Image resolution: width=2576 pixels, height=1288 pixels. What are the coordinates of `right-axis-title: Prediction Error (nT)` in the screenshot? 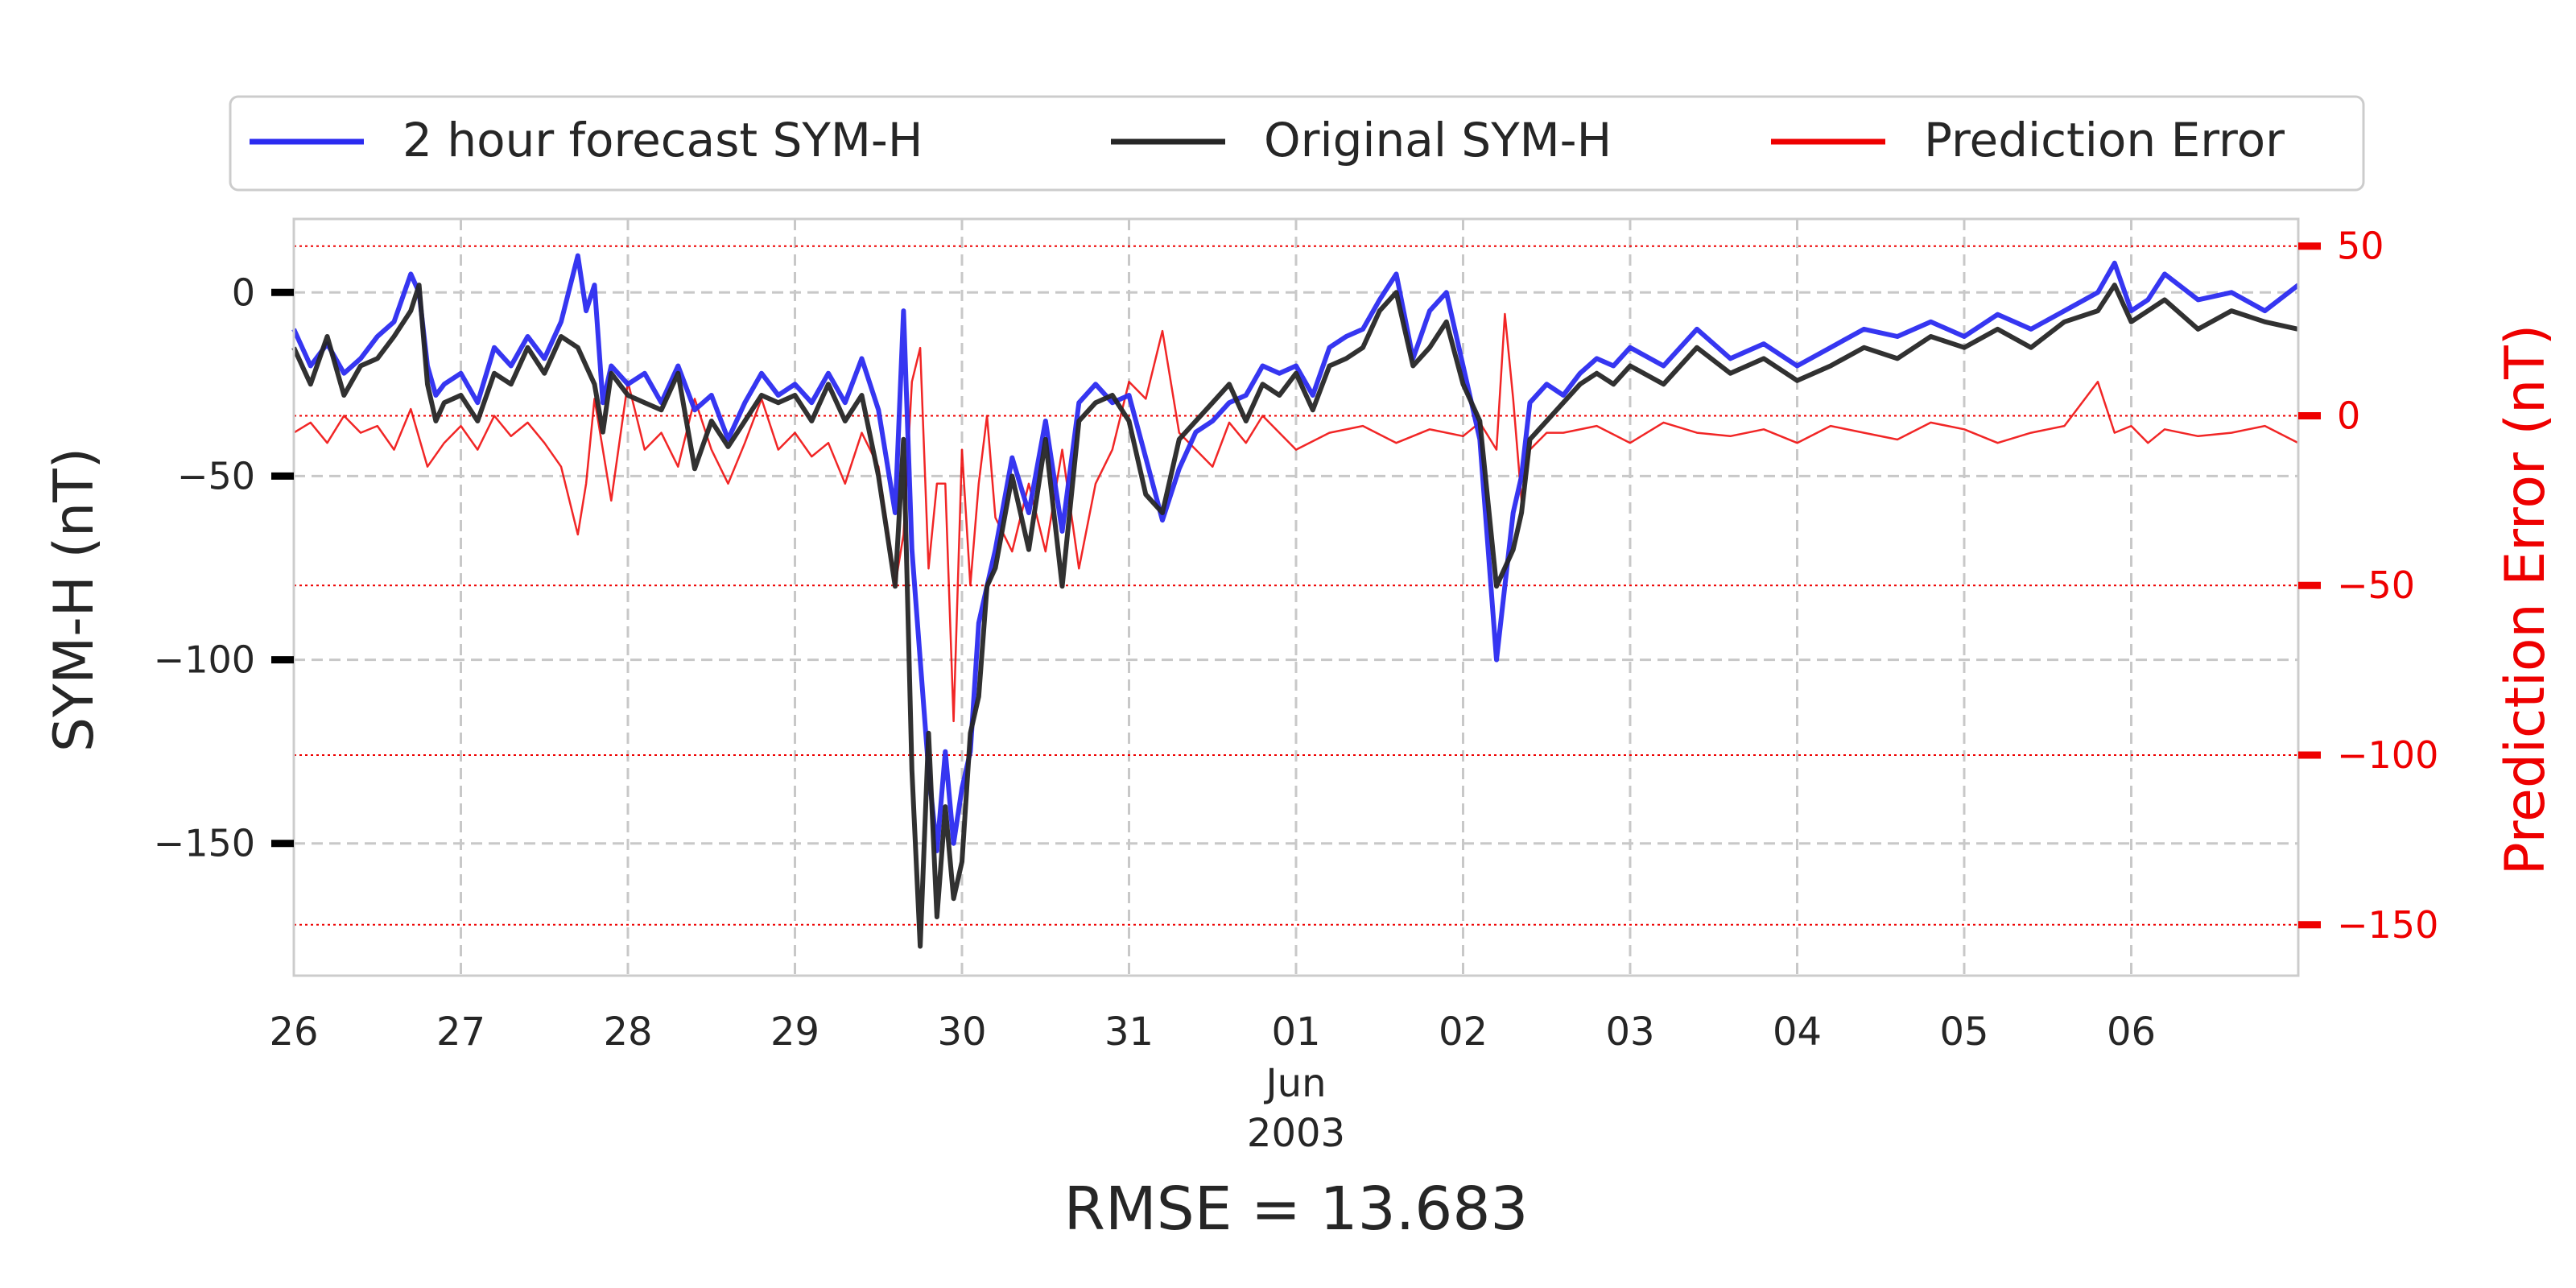 It's located at (2525, 599).